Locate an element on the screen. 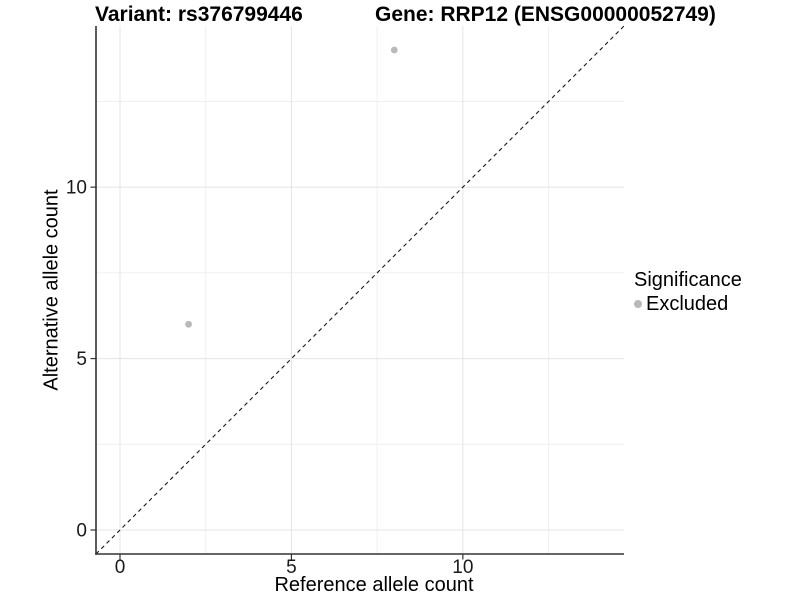 The height and width of the screenshot is (600, 800). y-tick-label: 10 is located at coordinates (76, 188).